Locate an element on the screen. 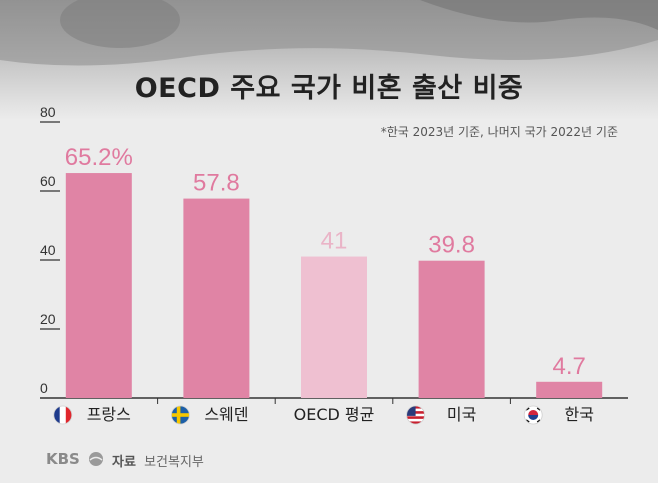 This screenshot has height=483, width=658. source-value: 보건복지부 is located at coordinates (174, 462).